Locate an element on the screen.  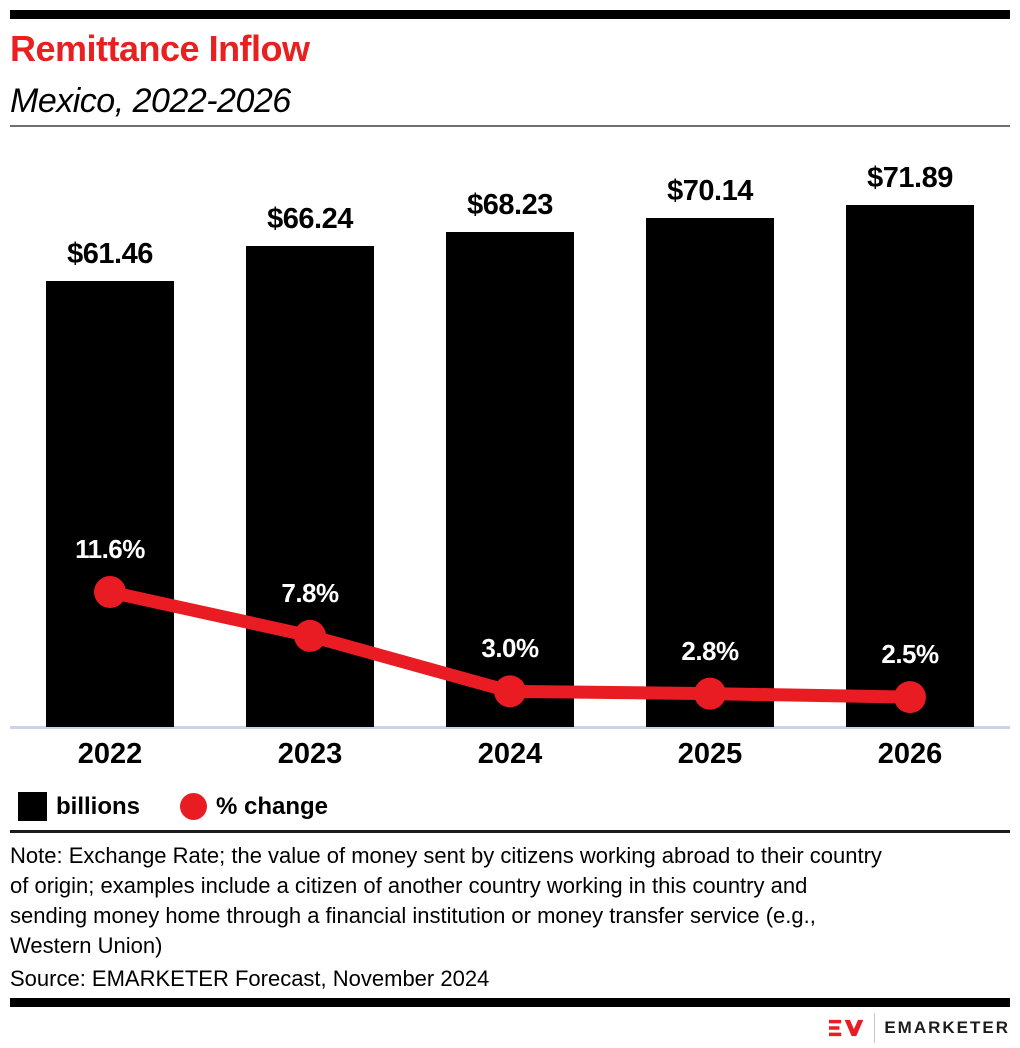
legend-item-billions: billions is located at coordinates (79, 806).